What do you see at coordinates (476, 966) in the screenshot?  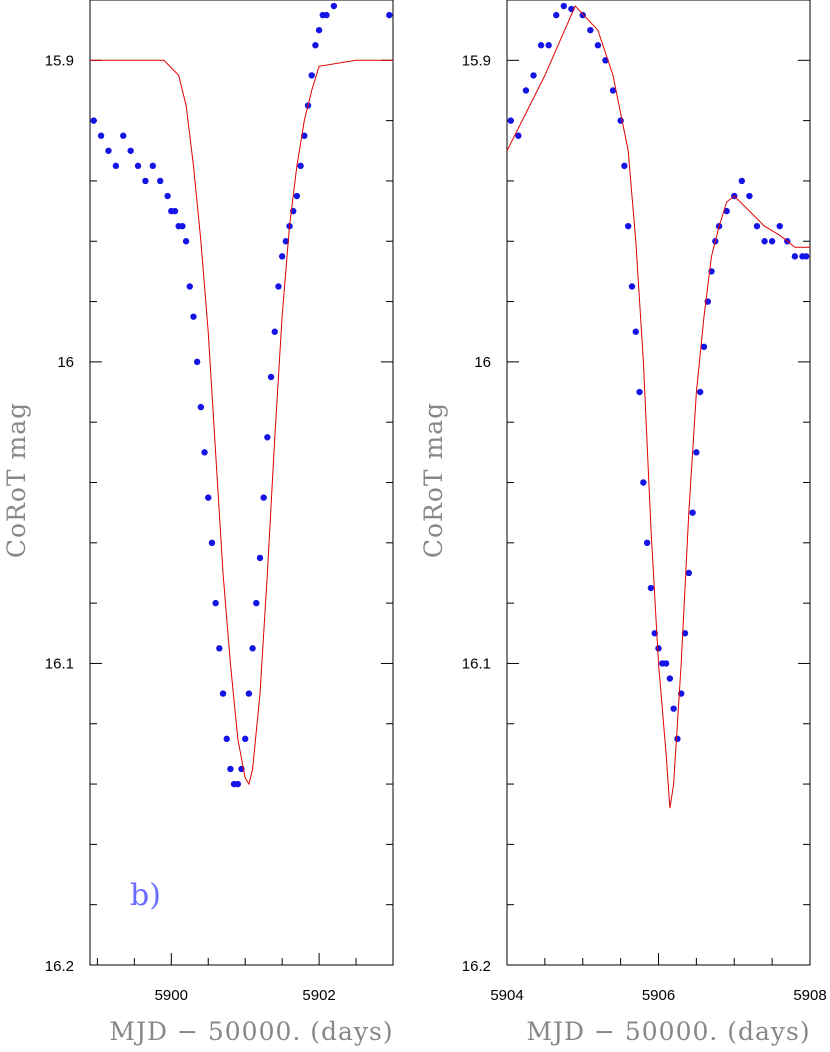 I see `y-tick-label: 16.2` at bounding box center [476, 966].